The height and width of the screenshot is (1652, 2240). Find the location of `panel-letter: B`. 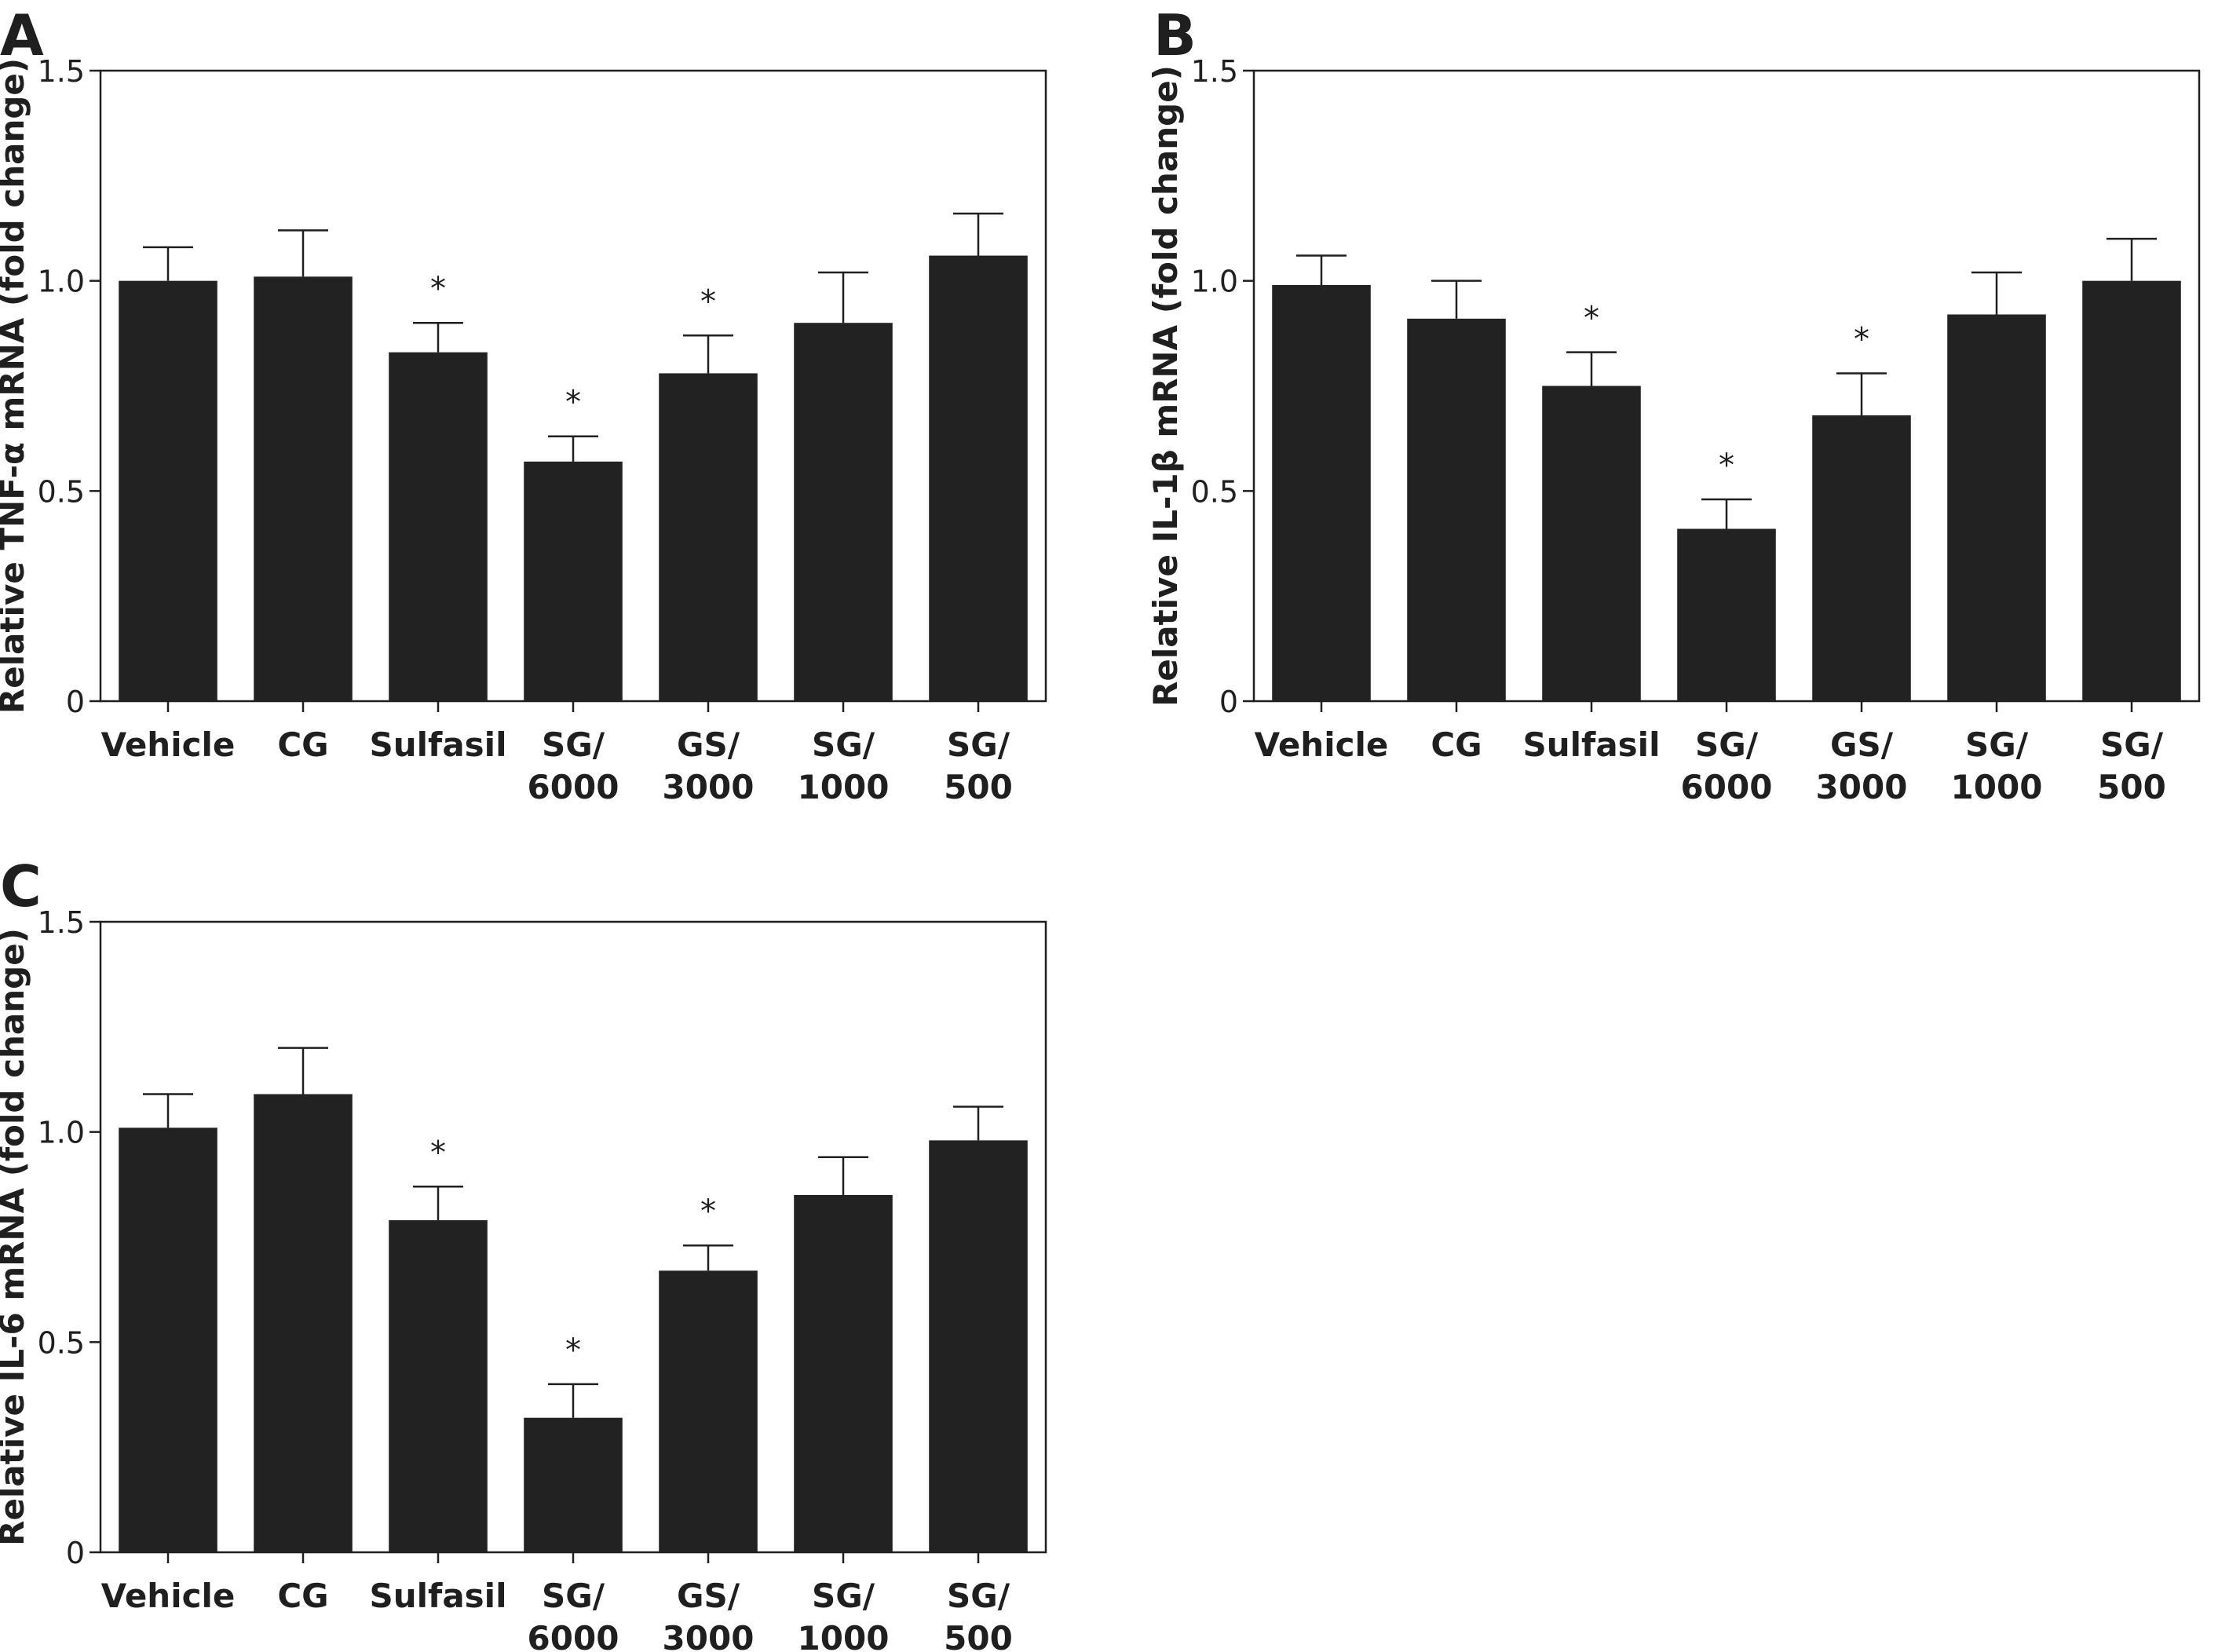

panel-letter: B is located at coordinates (1175, 35).